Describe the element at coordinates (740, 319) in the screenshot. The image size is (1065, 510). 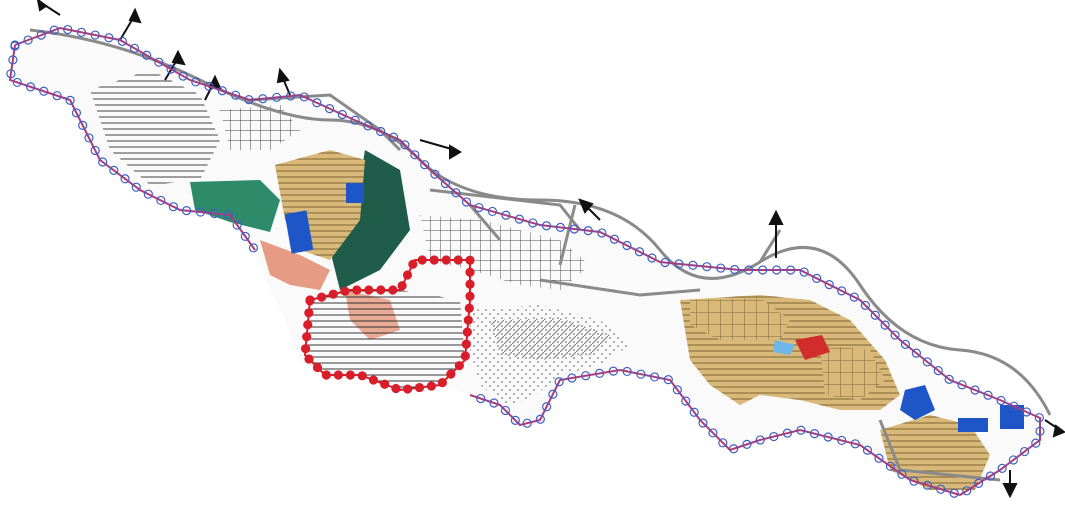
I see `zone-tan-grid-east` at that location.